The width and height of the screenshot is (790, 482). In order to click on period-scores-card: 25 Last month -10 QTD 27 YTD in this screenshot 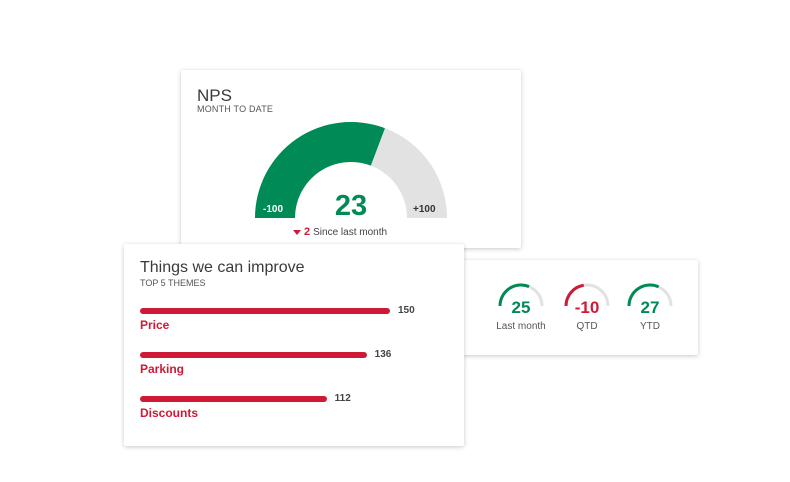, I will do `click(580, 307)`.